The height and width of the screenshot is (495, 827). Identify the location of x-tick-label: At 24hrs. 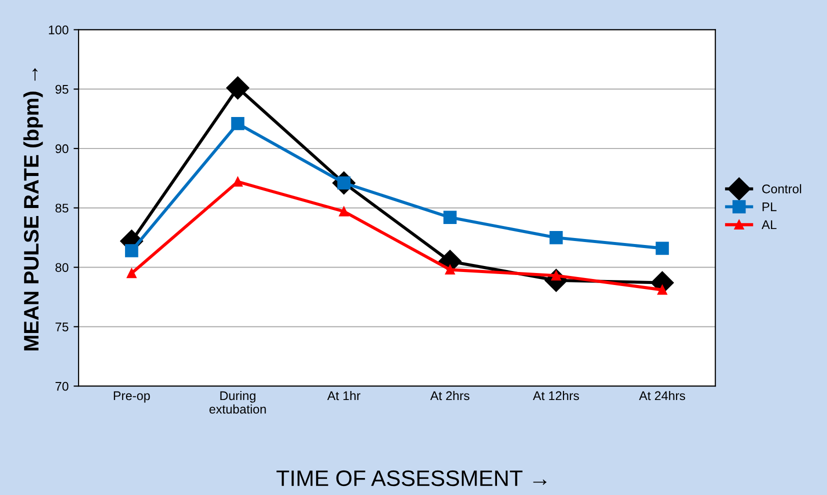
(662, 395).